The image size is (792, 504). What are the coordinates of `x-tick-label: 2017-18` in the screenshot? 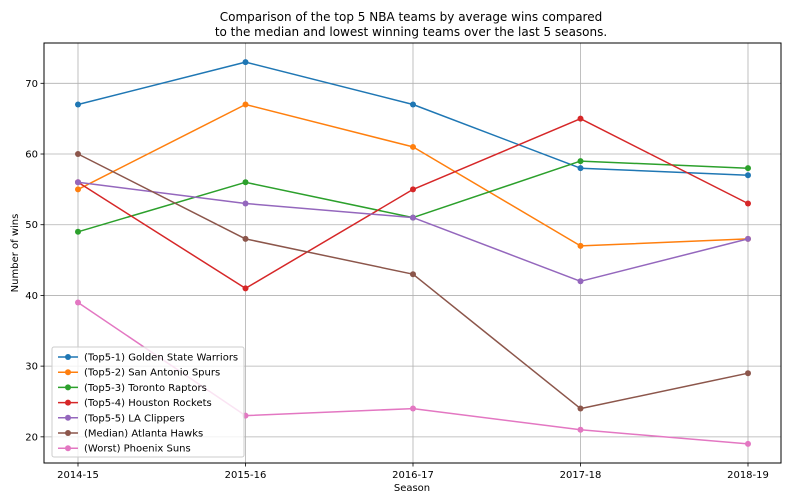 It's located at (581, 475).